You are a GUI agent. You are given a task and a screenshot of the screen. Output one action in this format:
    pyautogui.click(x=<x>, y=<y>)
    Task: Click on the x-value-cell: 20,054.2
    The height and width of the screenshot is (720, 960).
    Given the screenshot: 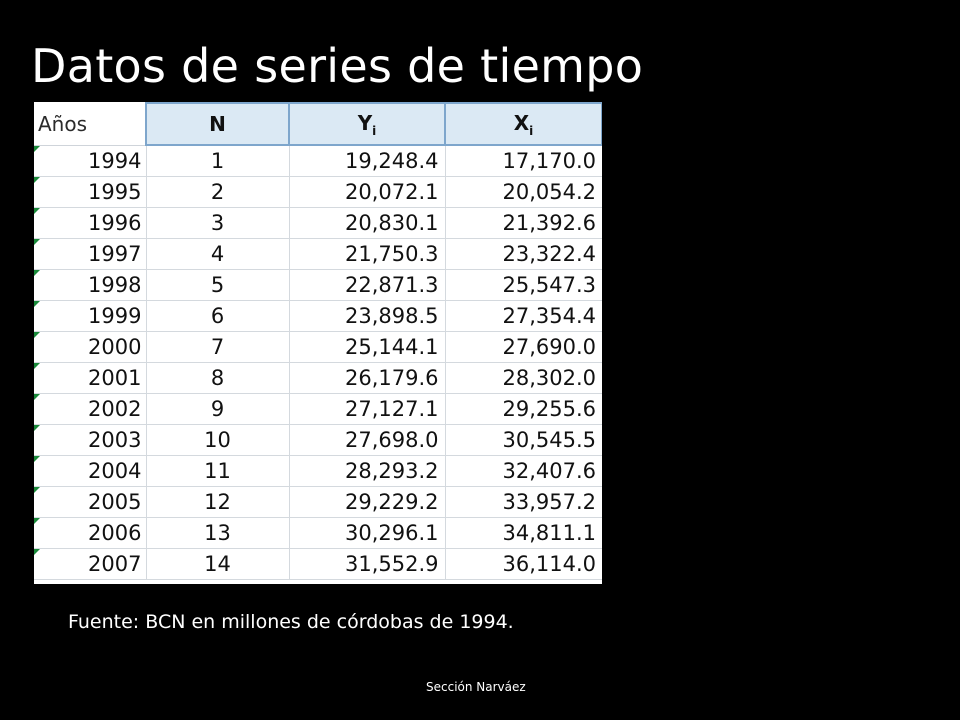 What is the action you would take?
    pyautogui.click(x=523, y=192)
    